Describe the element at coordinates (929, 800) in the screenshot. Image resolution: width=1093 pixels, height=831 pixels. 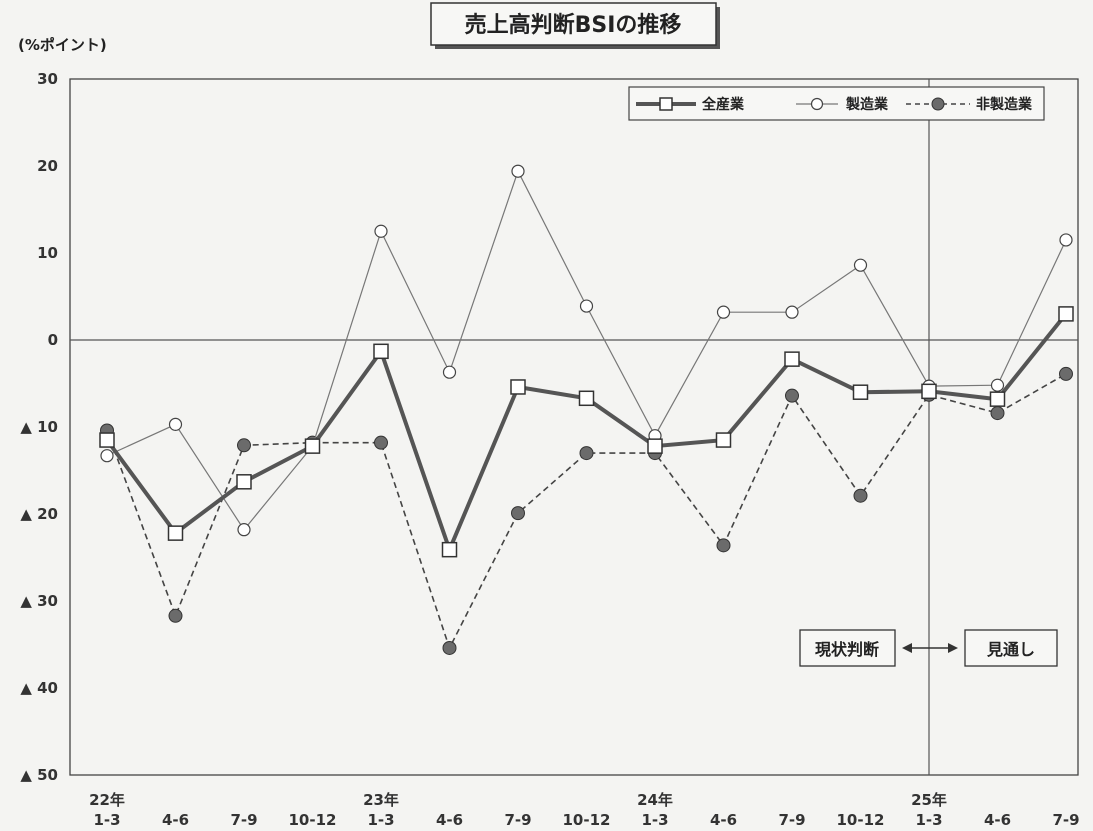
I see `x-year-label: 25年` at that location.